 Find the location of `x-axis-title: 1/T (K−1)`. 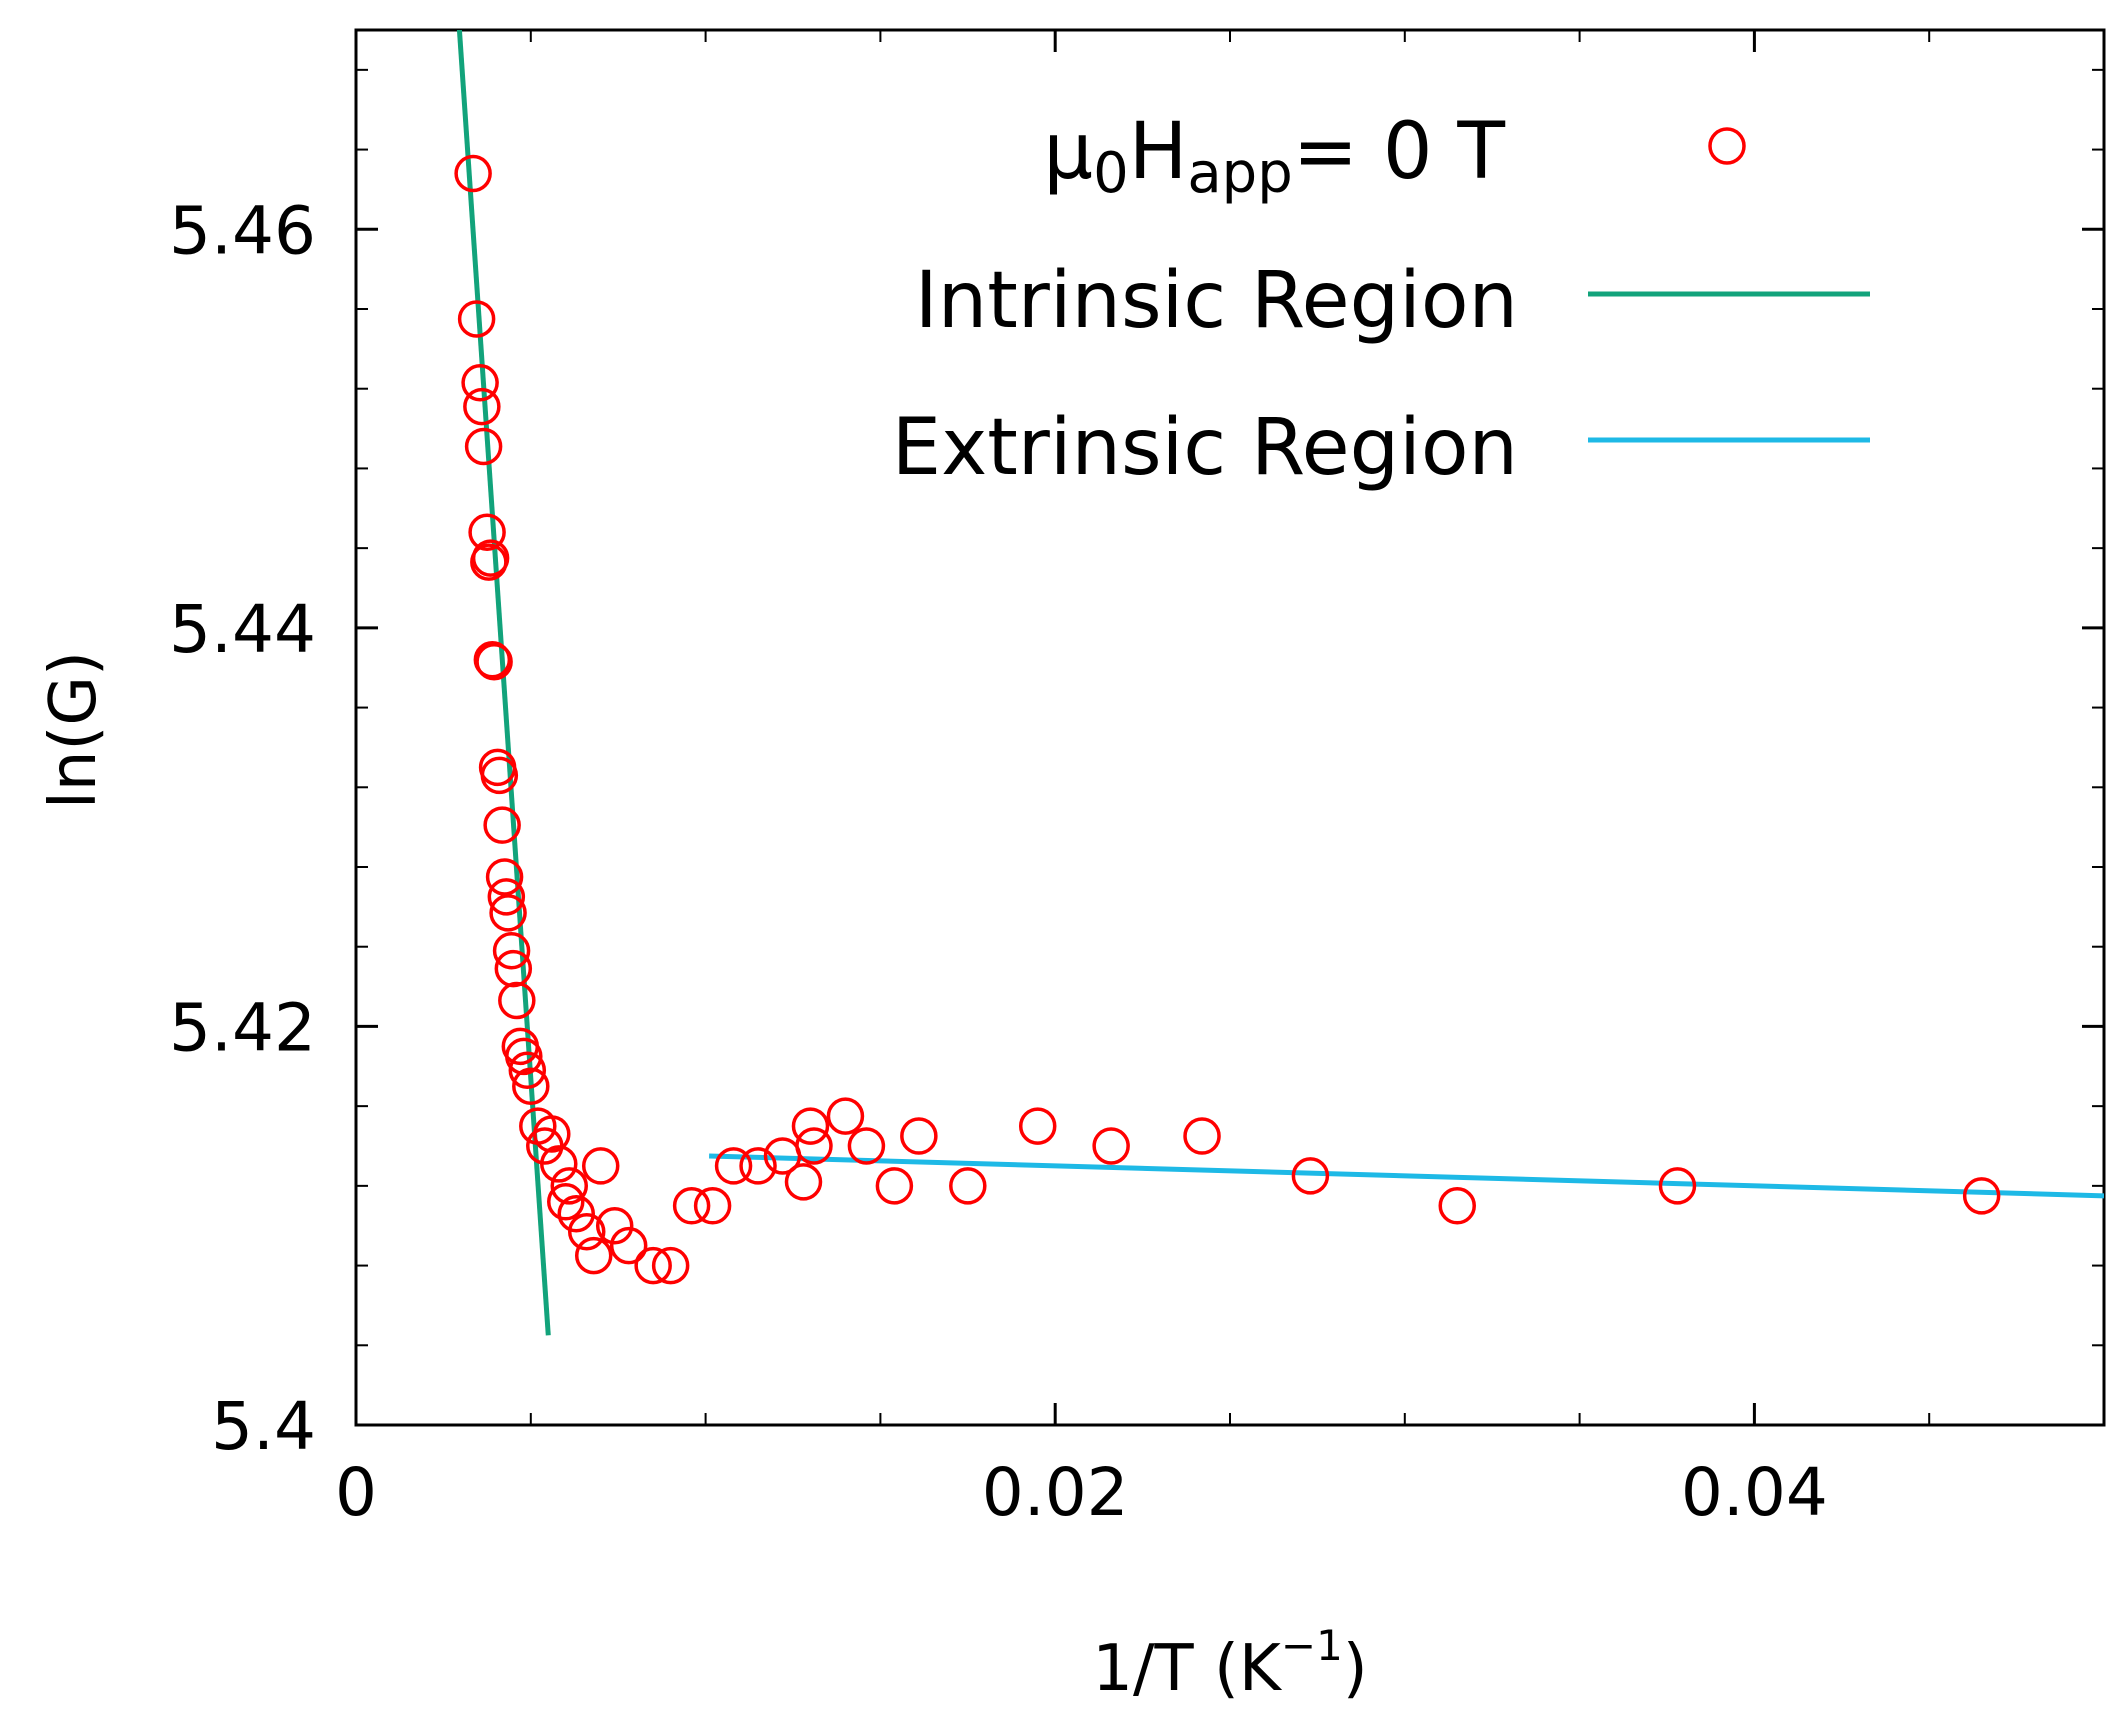

x-axis-title: 1/T (K−1) is located at coordinates (1230, 1663).